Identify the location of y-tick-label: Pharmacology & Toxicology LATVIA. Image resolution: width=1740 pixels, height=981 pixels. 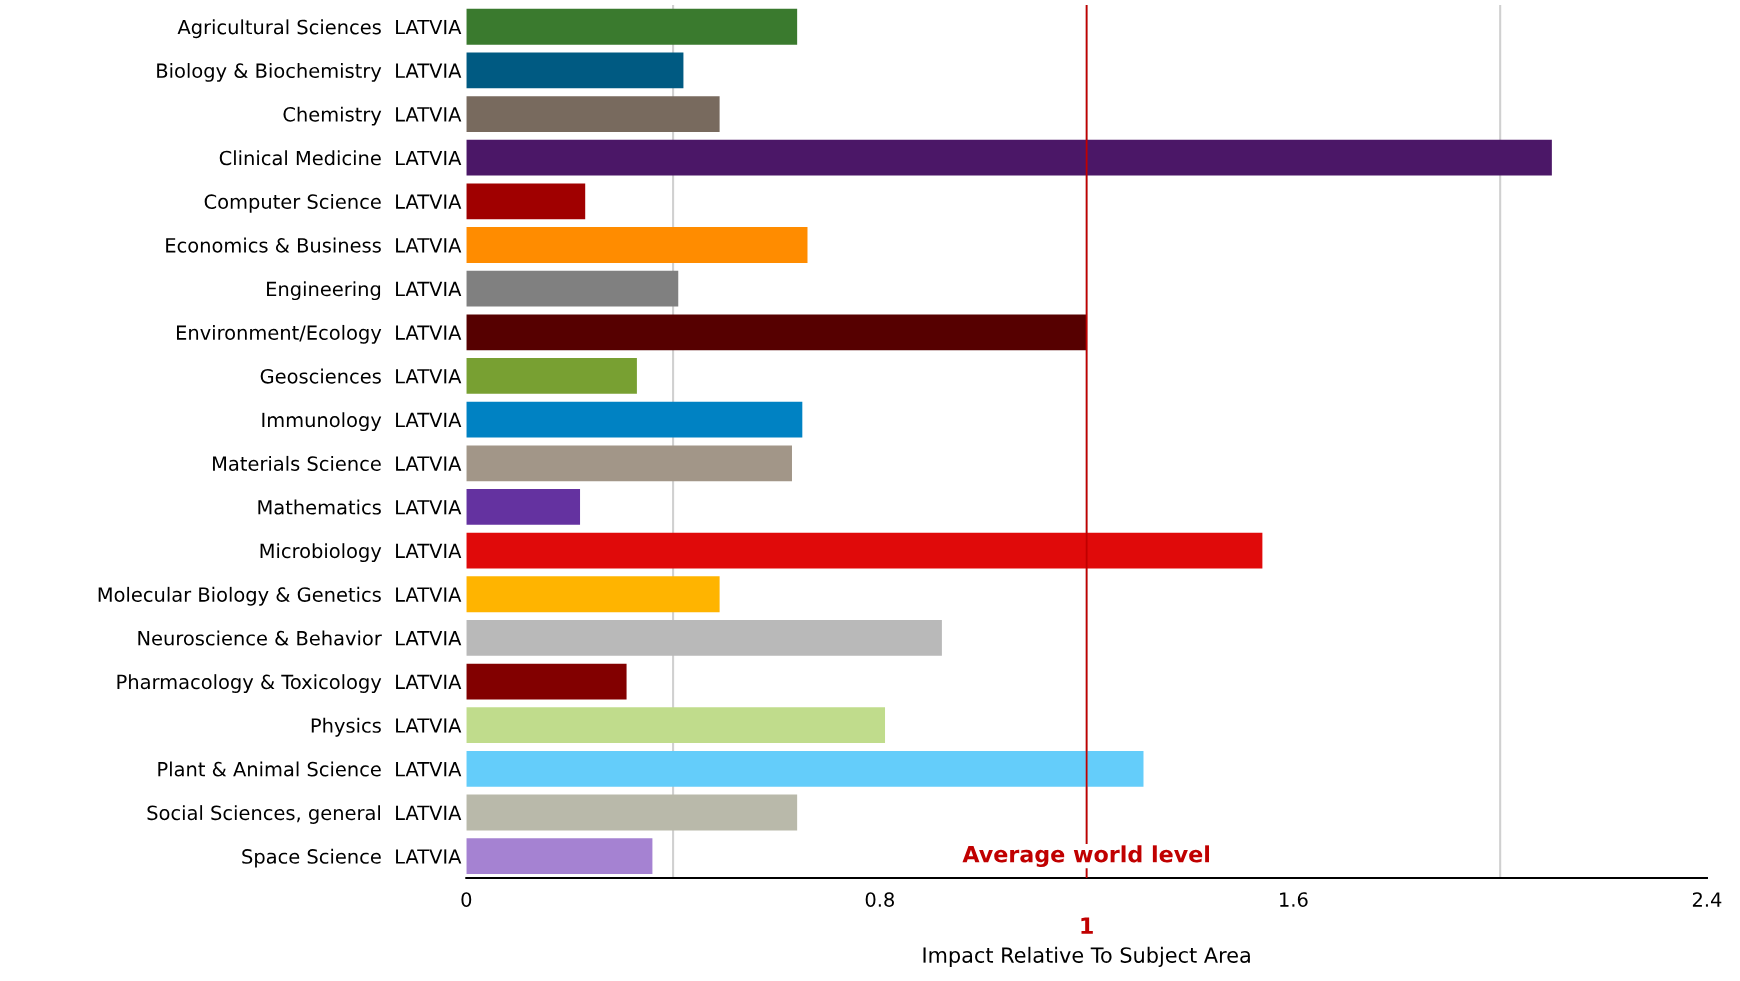
(289, 683).